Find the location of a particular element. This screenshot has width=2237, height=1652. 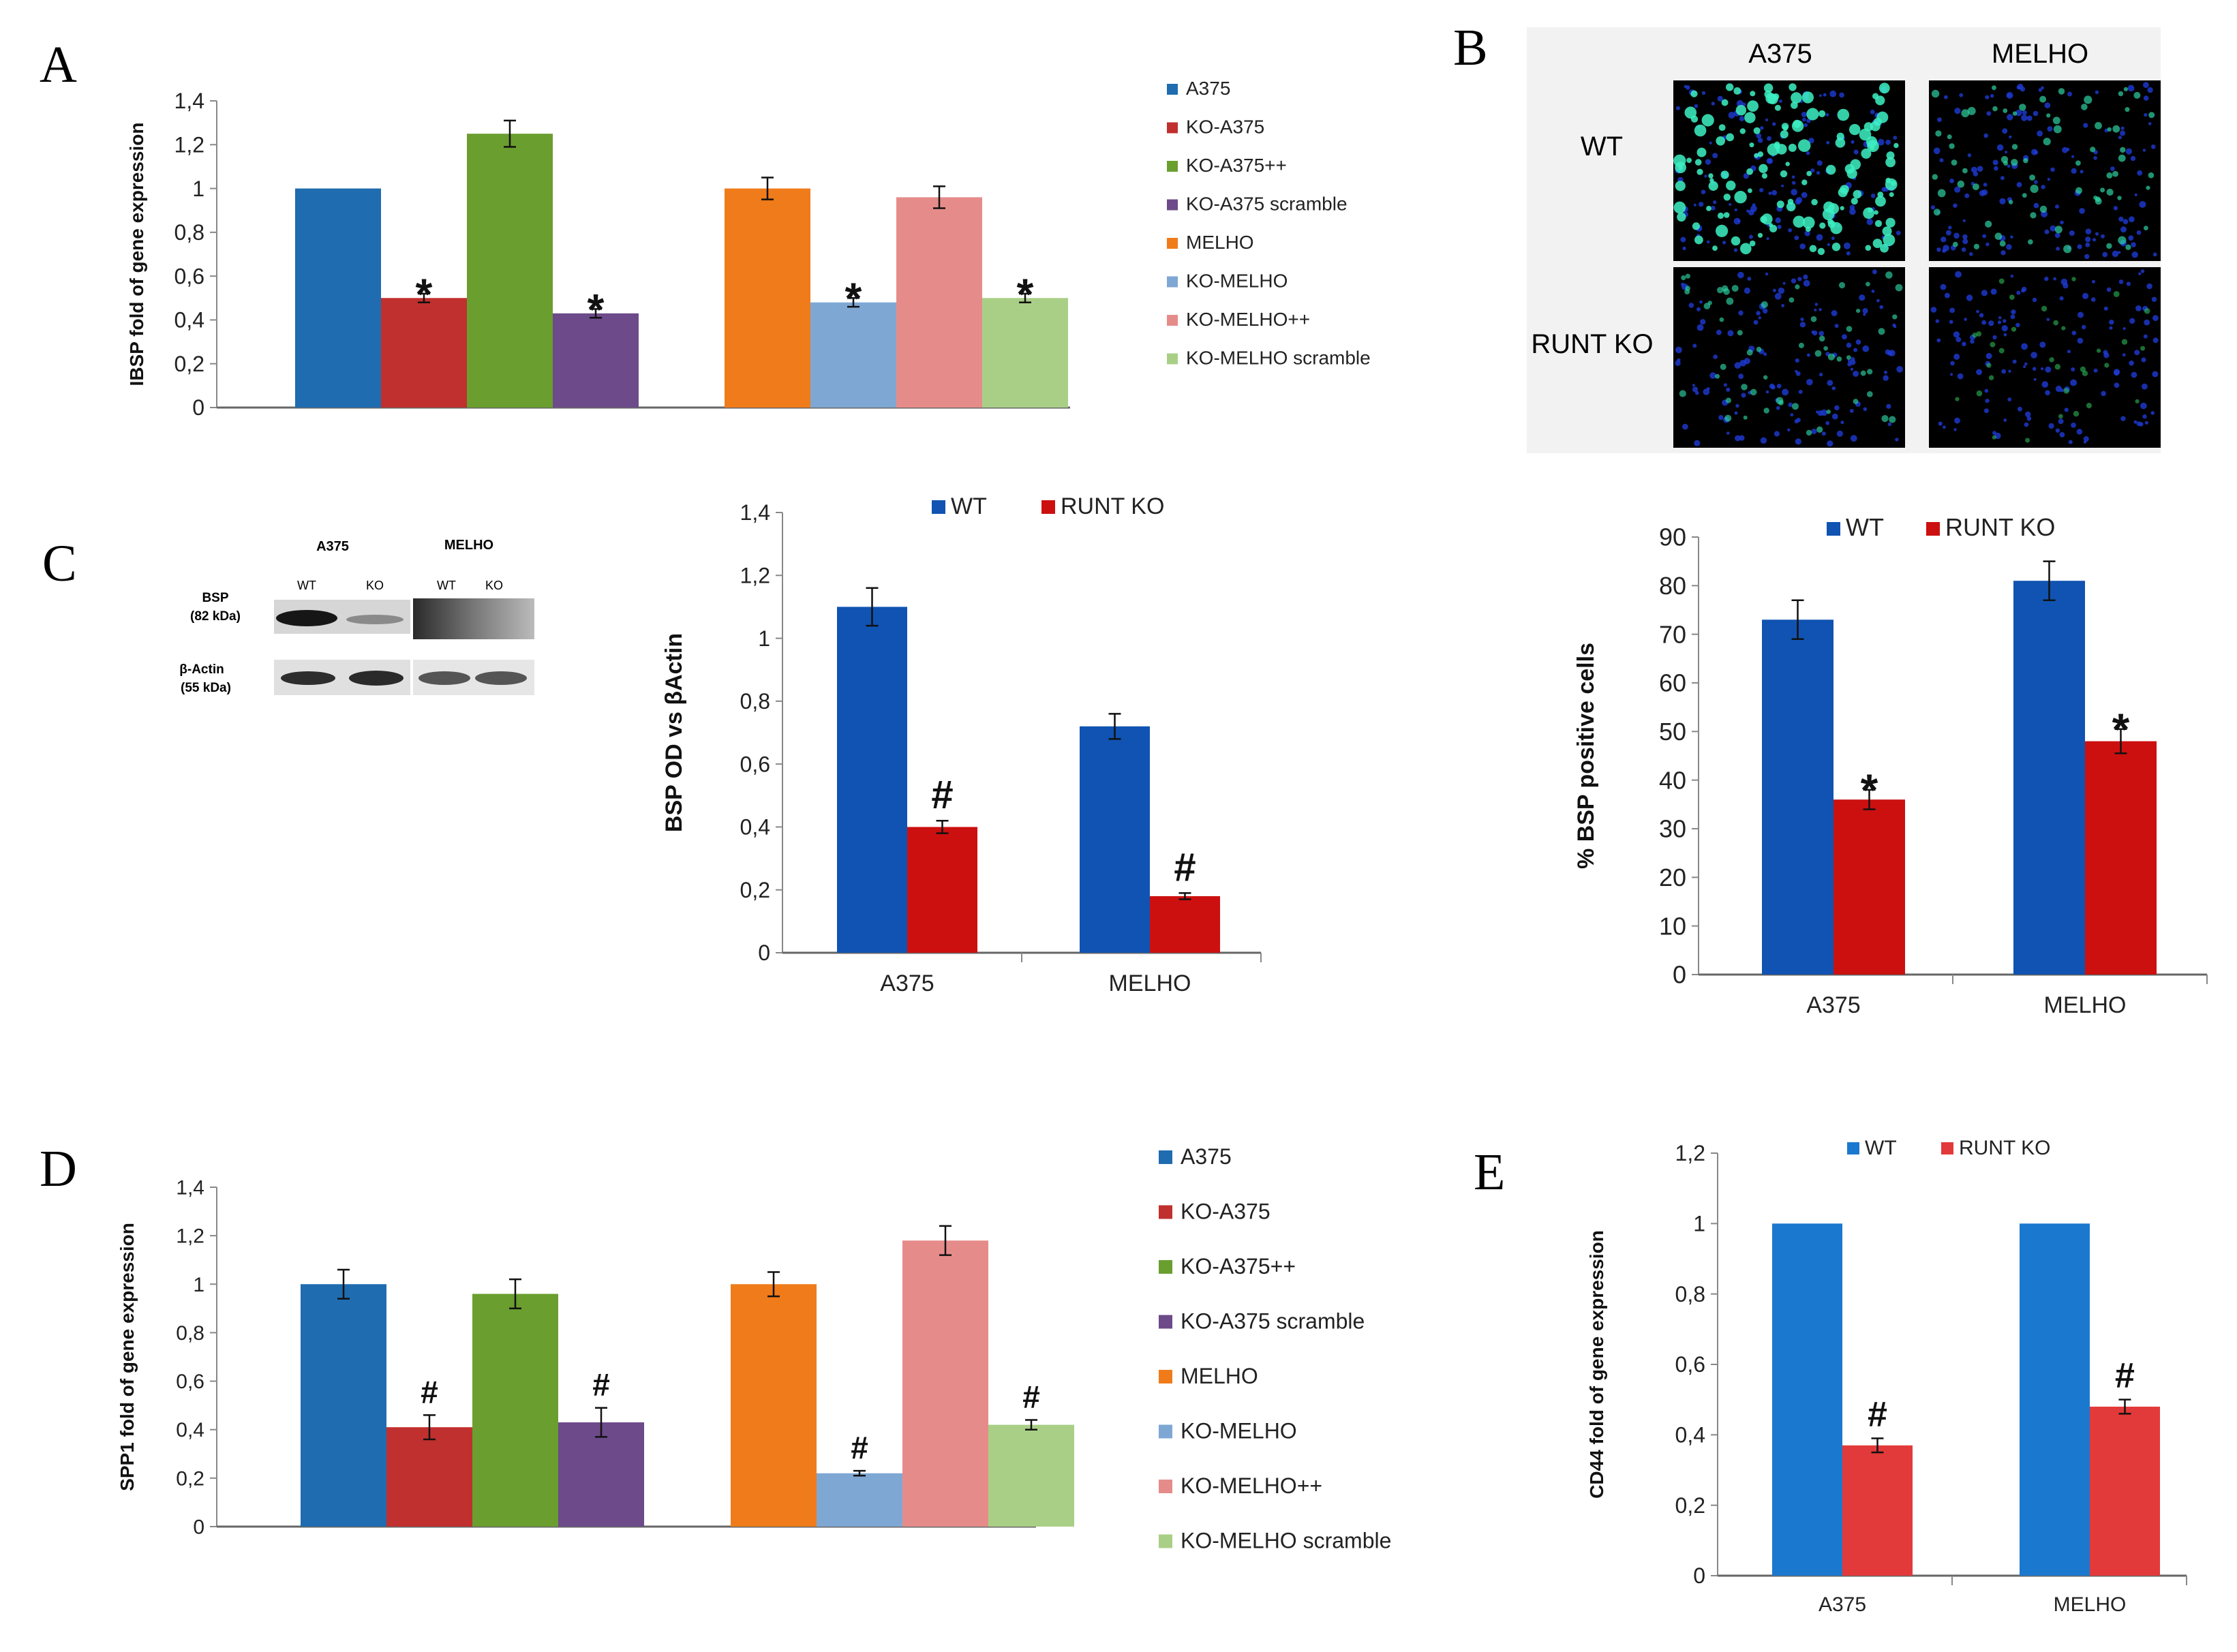

legend-label: KO-A375++ is located at coordinates (1238, 1266).